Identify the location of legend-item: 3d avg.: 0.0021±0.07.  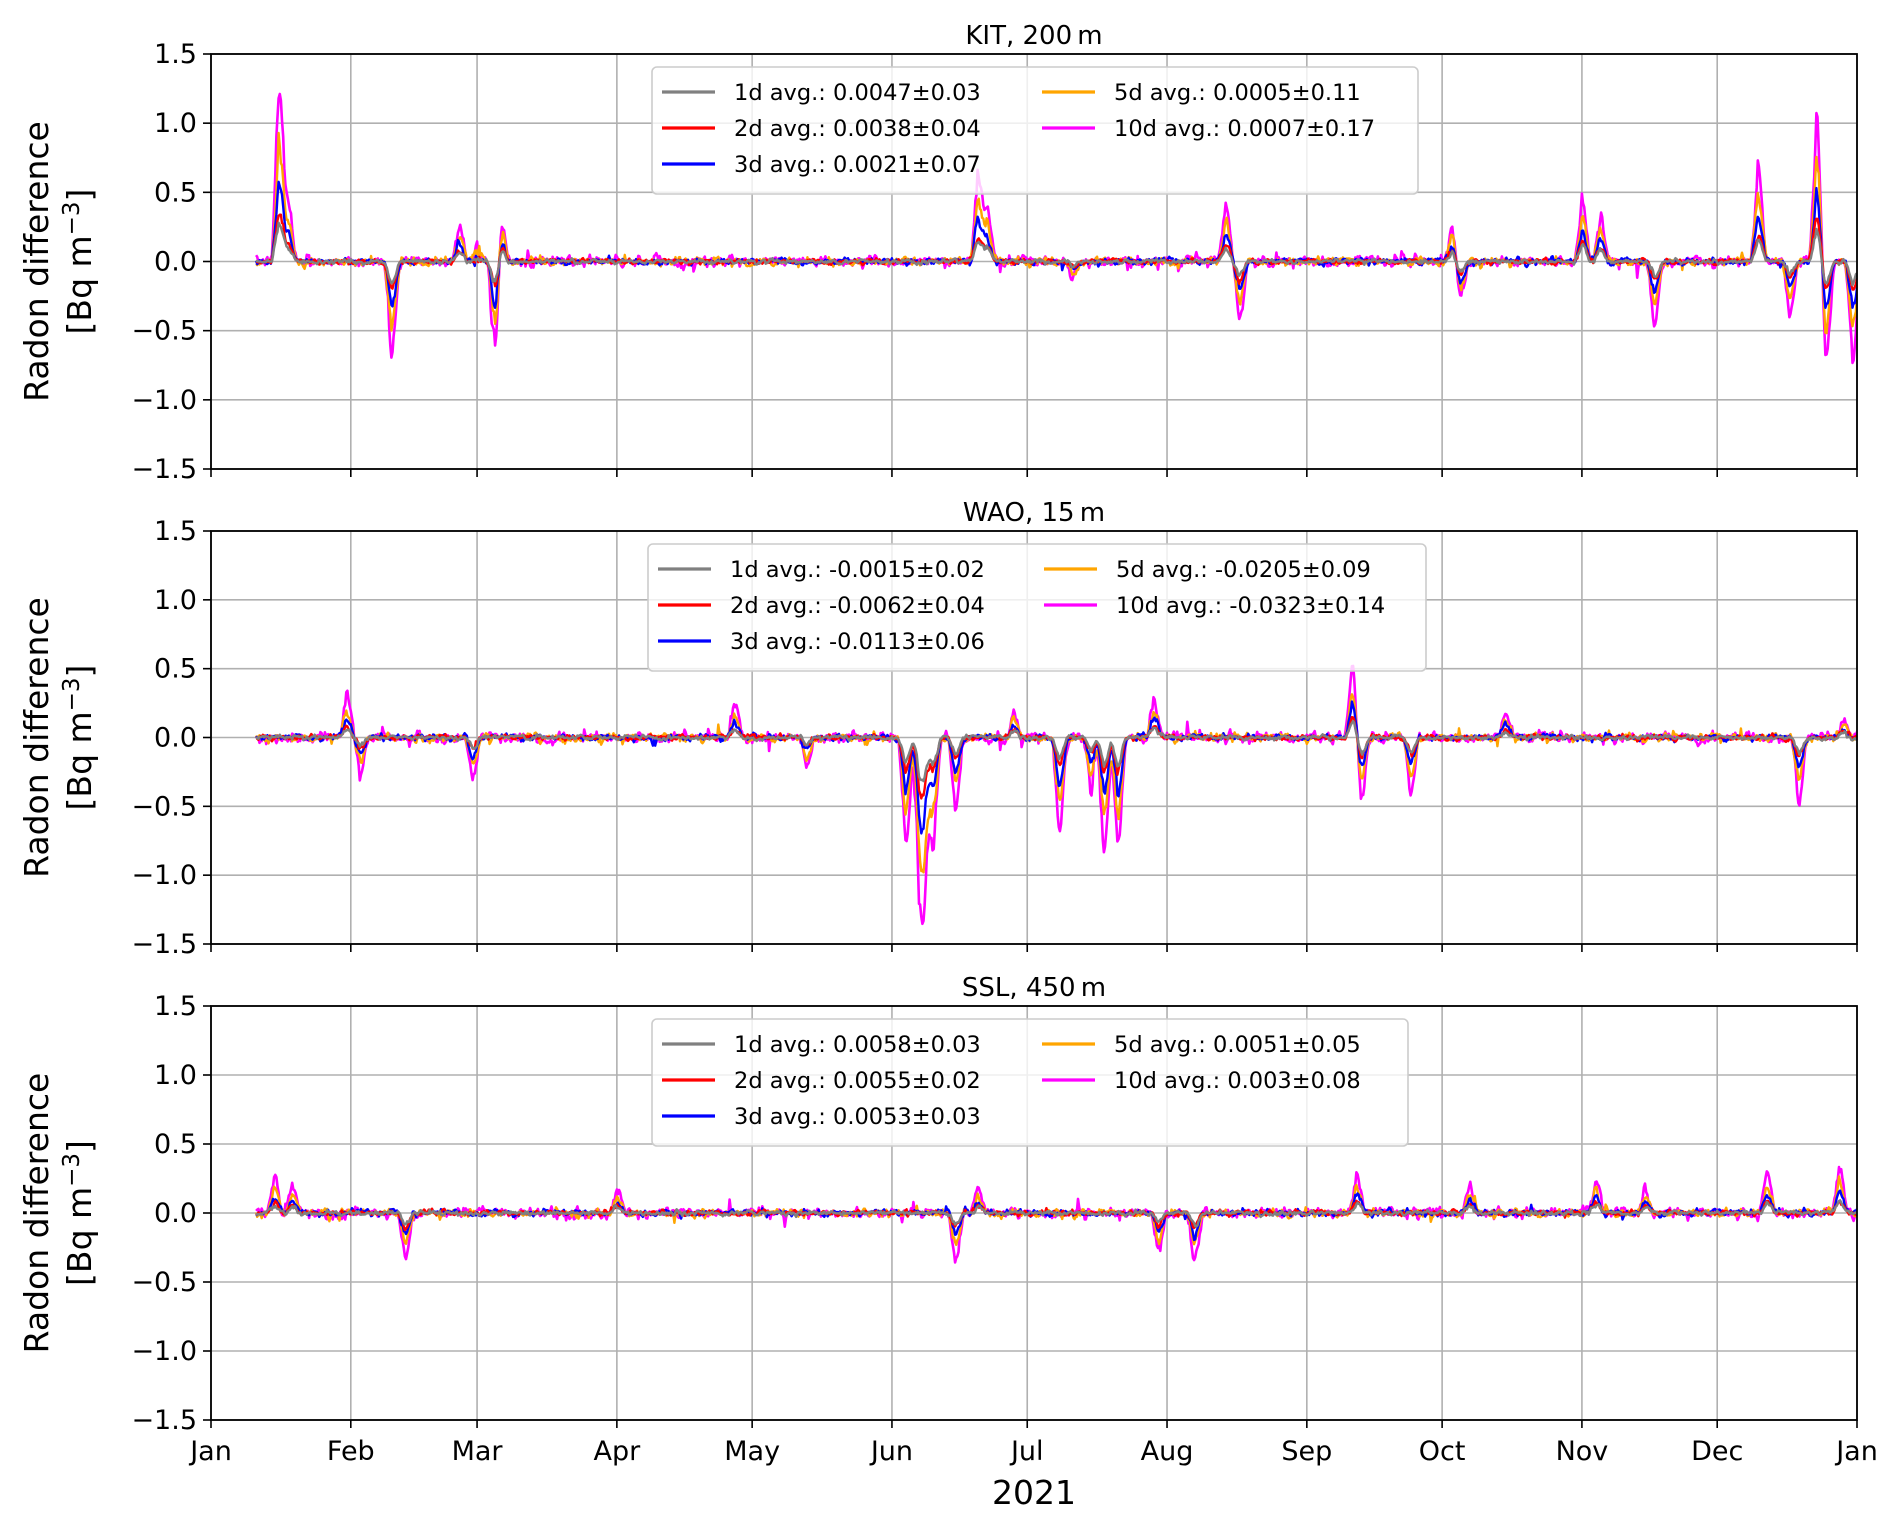
(821, 165).